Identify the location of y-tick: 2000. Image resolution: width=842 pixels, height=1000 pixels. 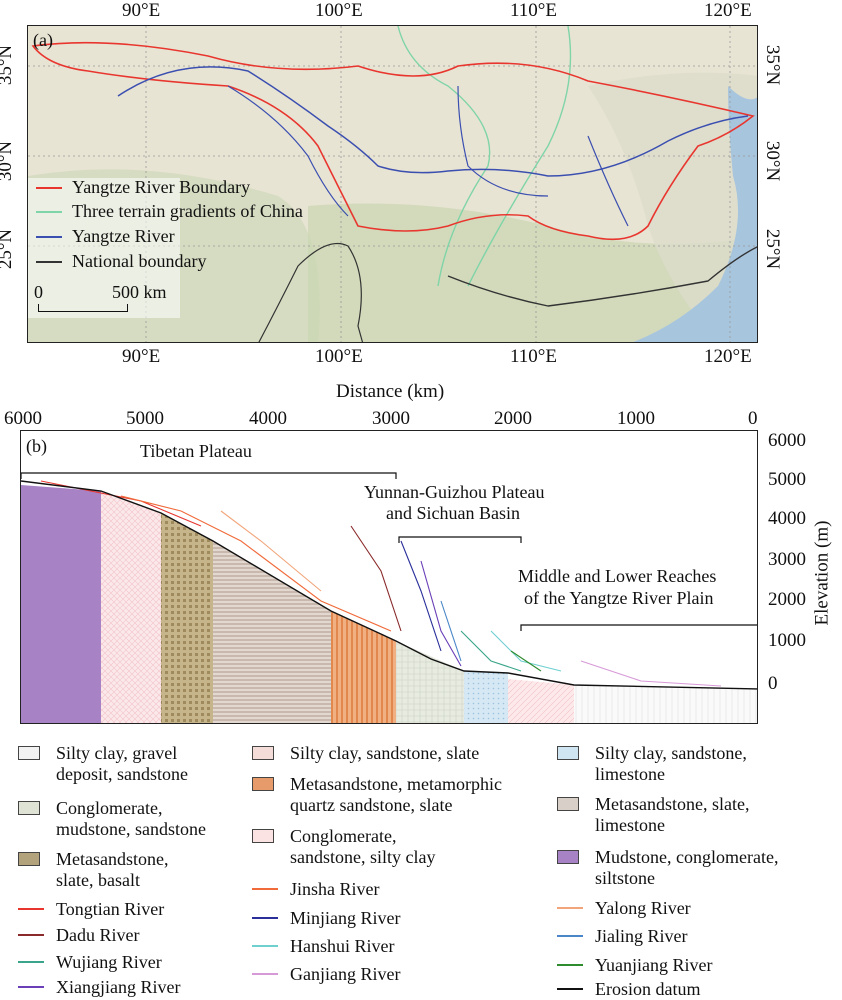
(787, 599).